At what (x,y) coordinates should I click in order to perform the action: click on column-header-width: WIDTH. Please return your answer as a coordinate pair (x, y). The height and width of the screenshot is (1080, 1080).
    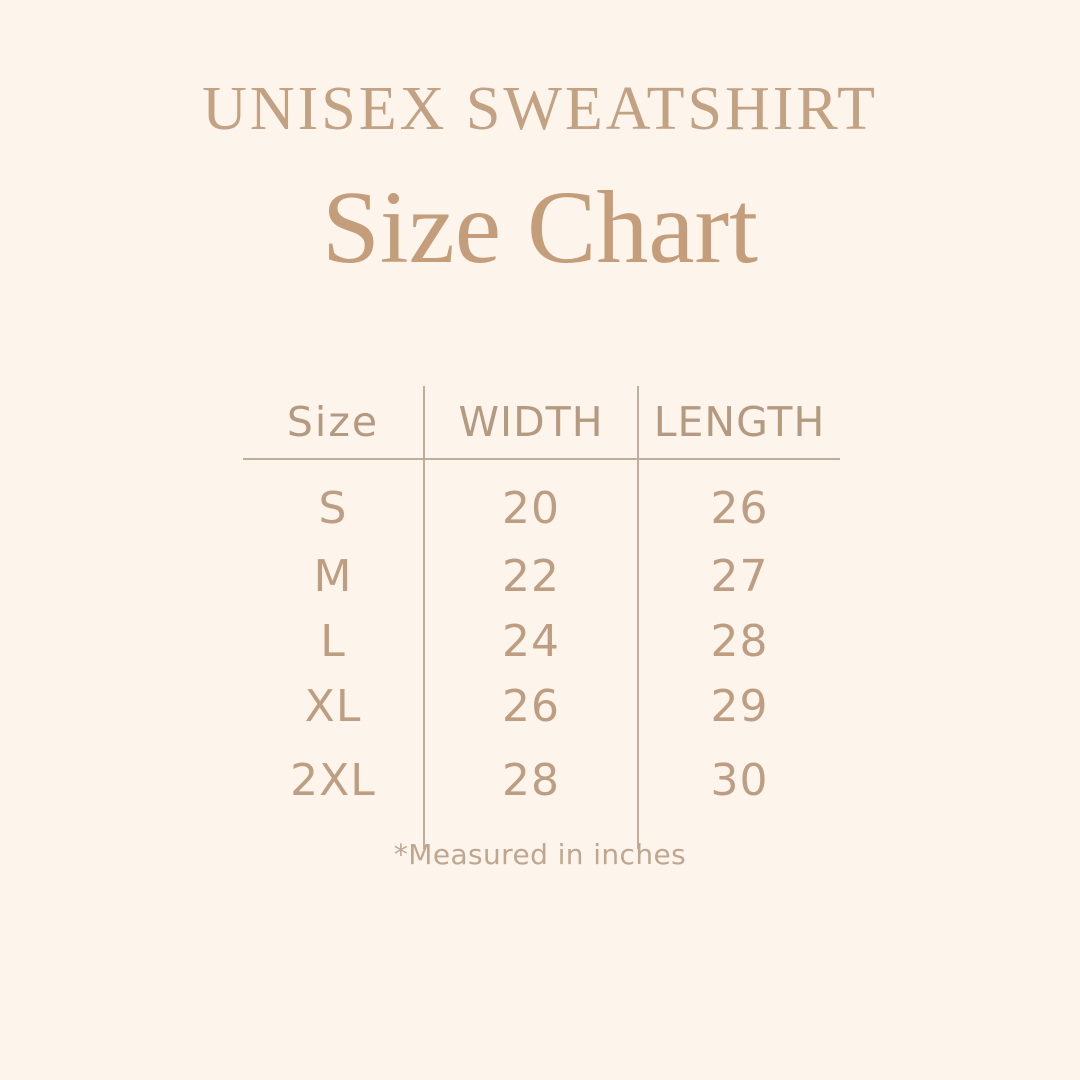
    Looking at the image, I should click on (530, 422).